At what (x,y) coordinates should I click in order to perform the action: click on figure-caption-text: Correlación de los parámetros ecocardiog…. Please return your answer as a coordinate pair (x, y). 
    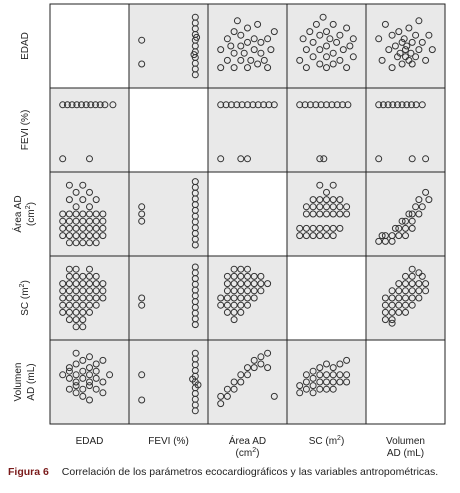
    Looking at the image, I should click on (250, 472).